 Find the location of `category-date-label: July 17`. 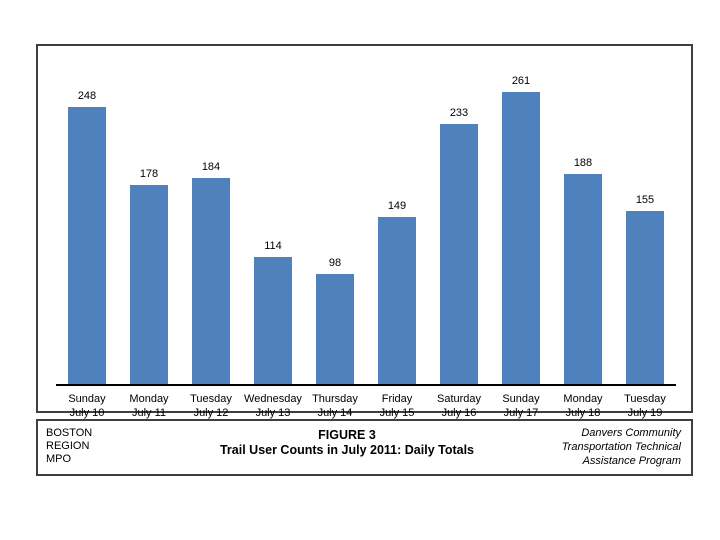

category-date-label: July 17 is located at coordinates (521, 413).